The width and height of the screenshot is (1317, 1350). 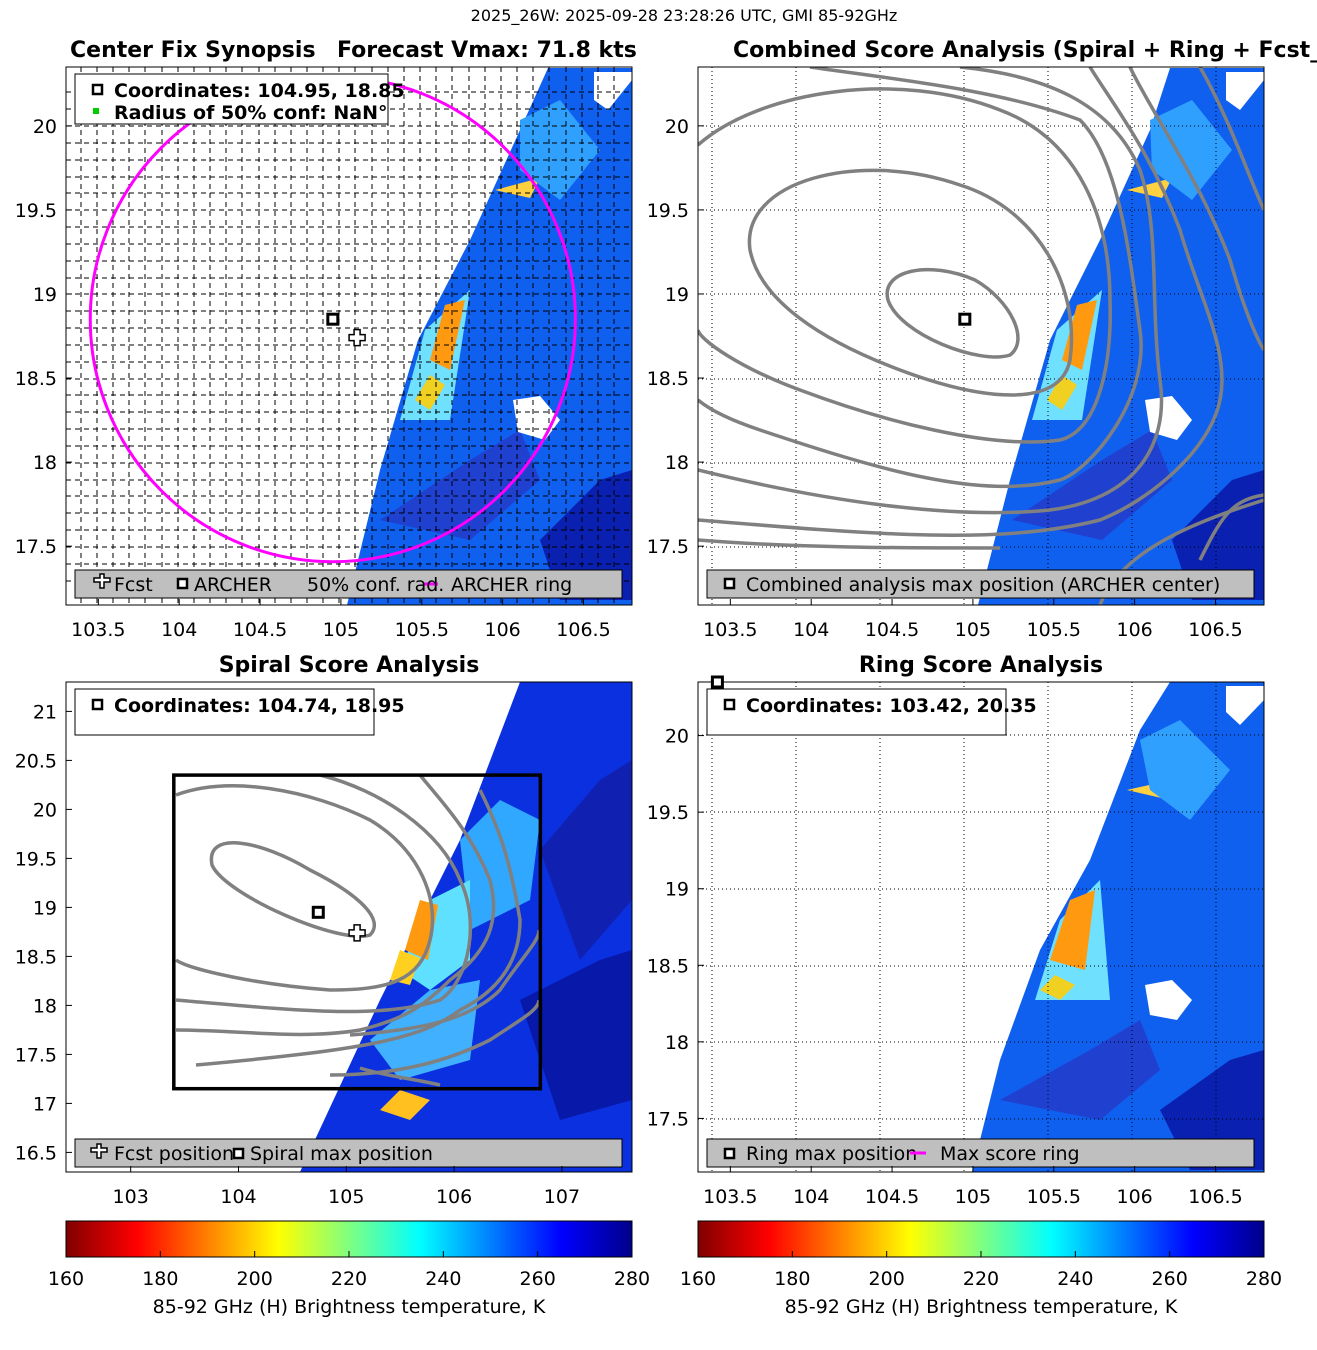 I want to click on spiral-search-box, so click(x=357, y=932).